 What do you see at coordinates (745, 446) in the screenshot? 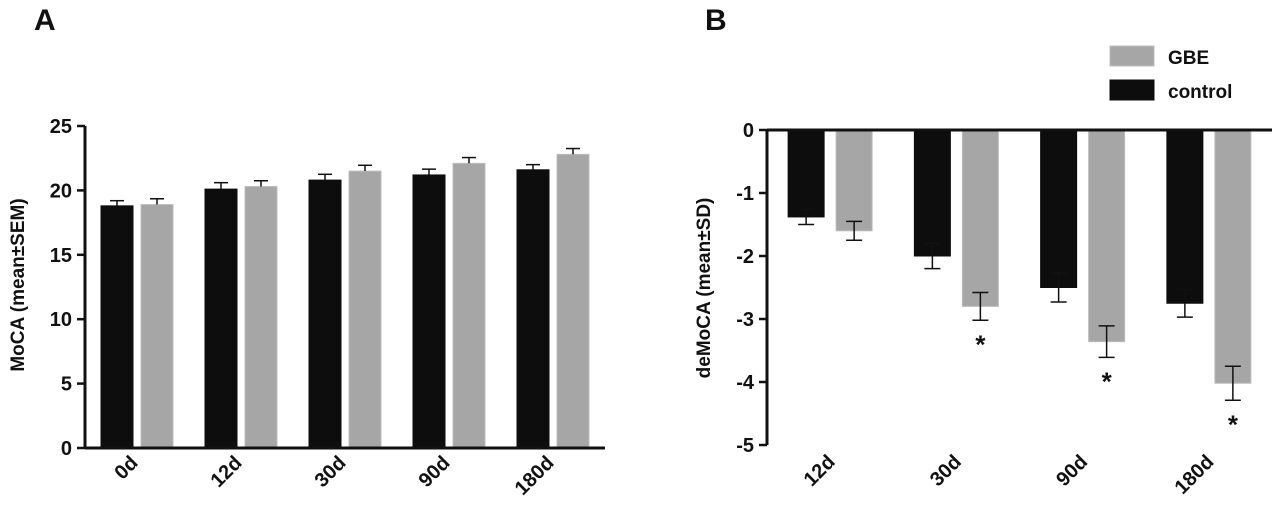
I see `y-tick-label: -5` at bounding box center [745, 446].